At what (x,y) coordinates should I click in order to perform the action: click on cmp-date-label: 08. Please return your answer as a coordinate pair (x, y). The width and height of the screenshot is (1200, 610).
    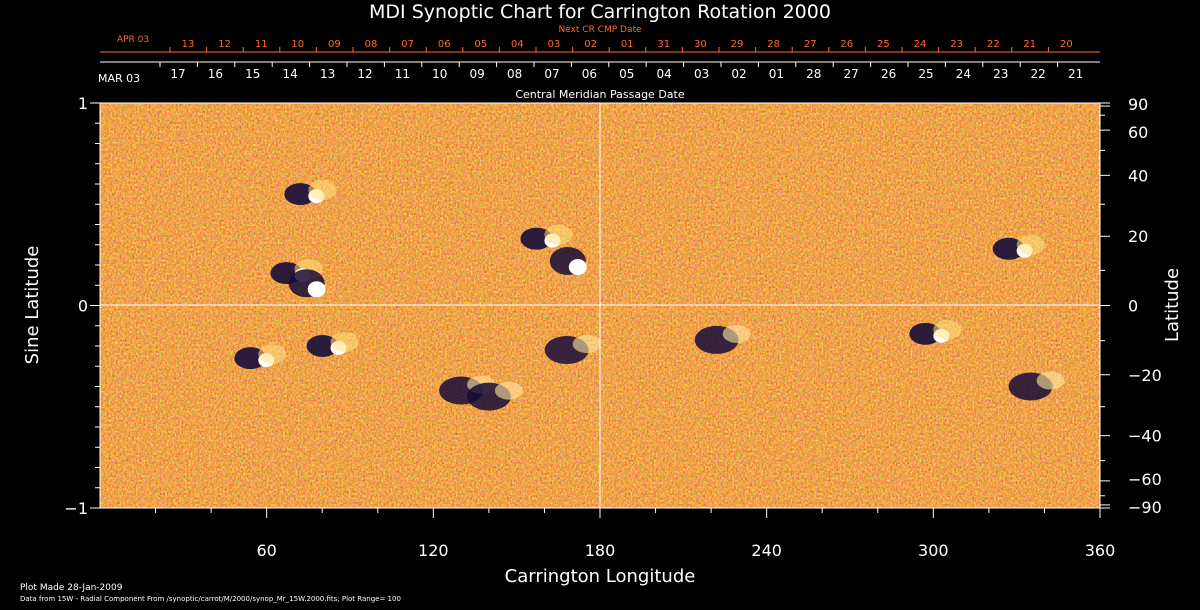
    Looking at the image, I should click on (514, 74).